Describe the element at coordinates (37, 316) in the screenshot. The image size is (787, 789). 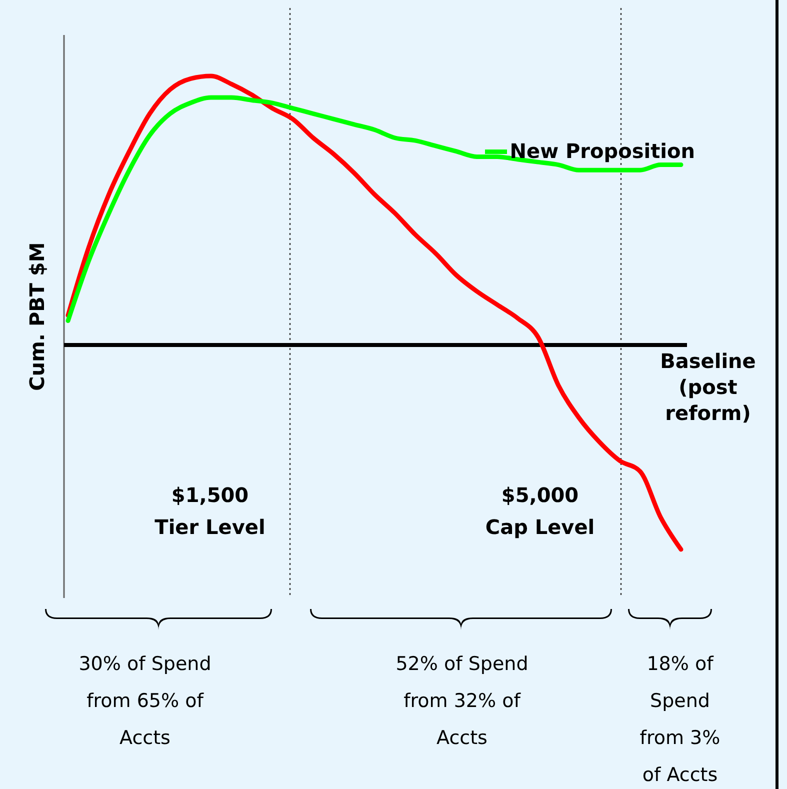
I see `y-axis-title: Cum. PBT $M` at that location.